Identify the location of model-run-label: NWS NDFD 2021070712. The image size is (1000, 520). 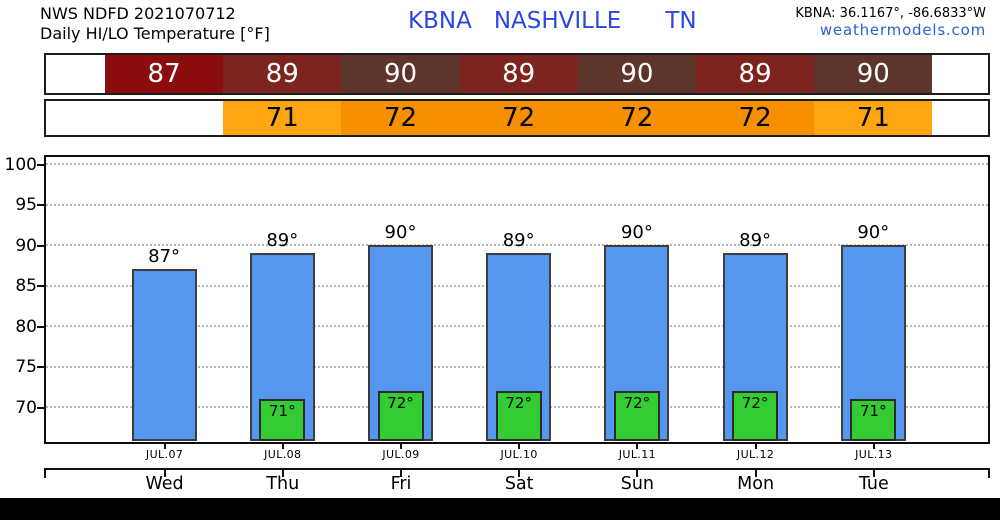
(138, 13).